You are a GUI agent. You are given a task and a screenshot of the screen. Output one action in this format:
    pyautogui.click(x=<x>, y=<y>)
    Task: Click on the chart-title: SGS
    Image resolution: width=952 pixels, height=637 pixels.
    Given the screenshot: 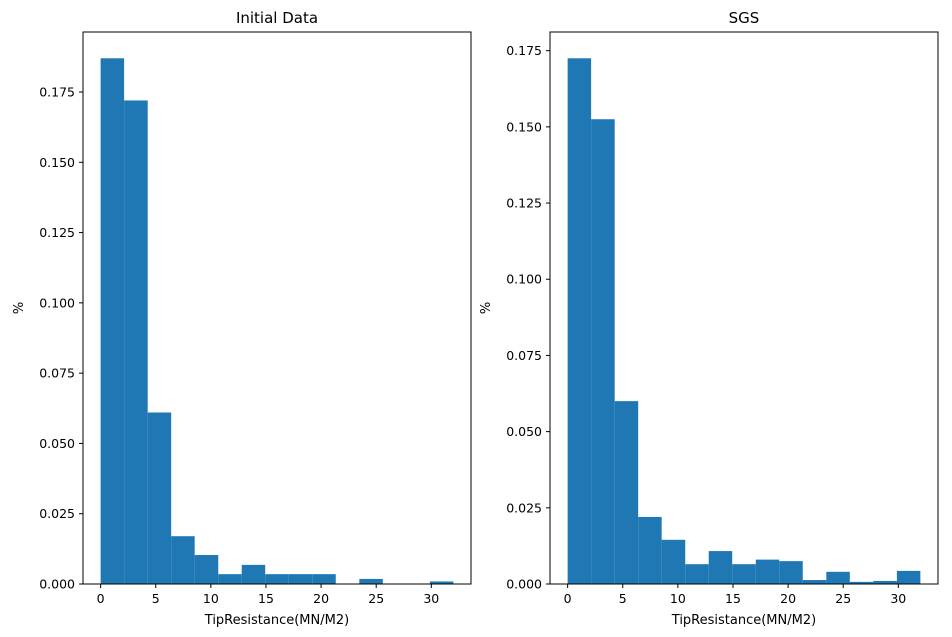 What is the action you would take?
    pyautogui.click(x=744, y=18)
    